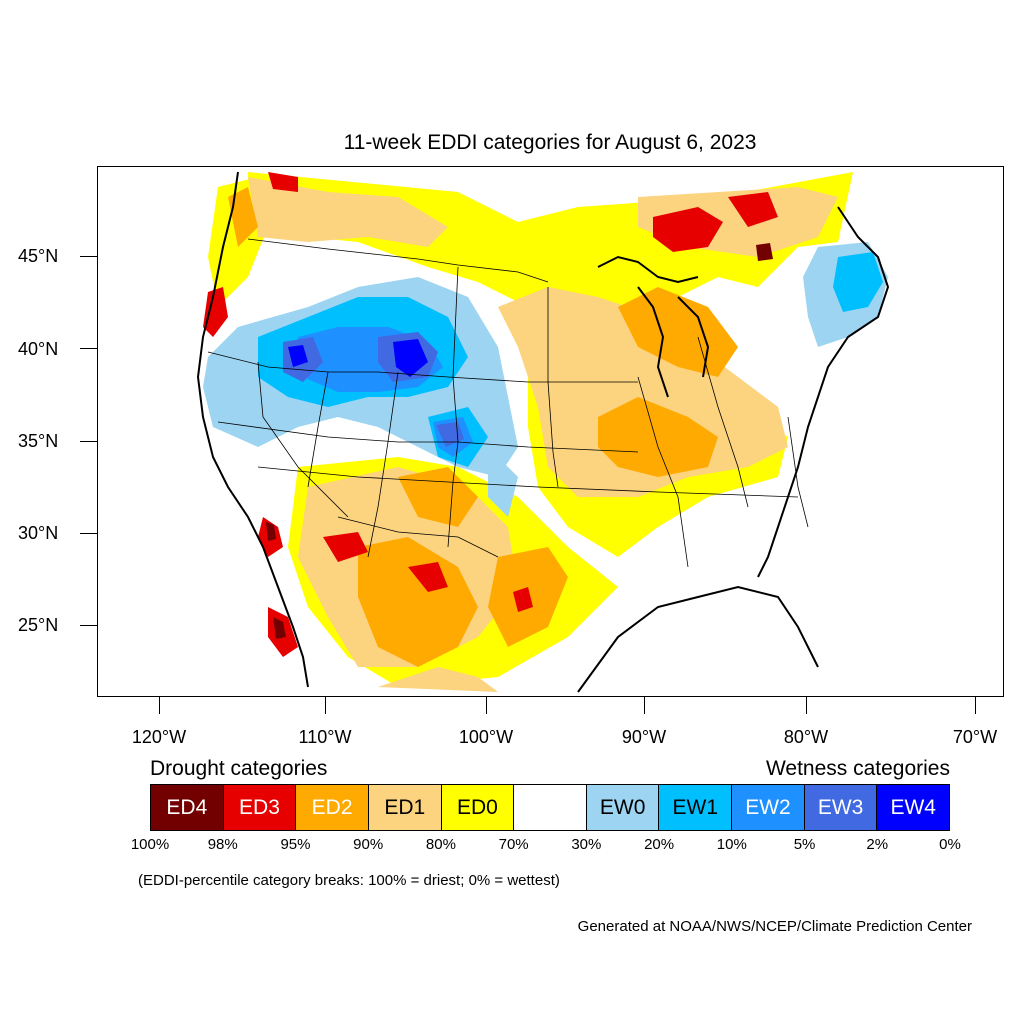  Describe the element at coordinates (513, 844) in the screenshot. I see `legend-break-label: 70%` at that location.